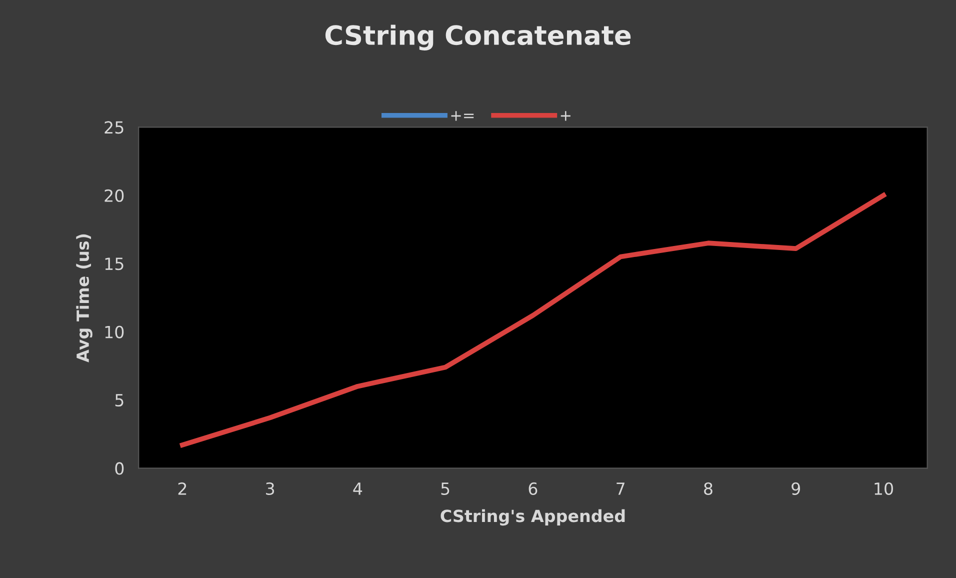  I want to click on x-tick-label: 8, so click(708, 488).